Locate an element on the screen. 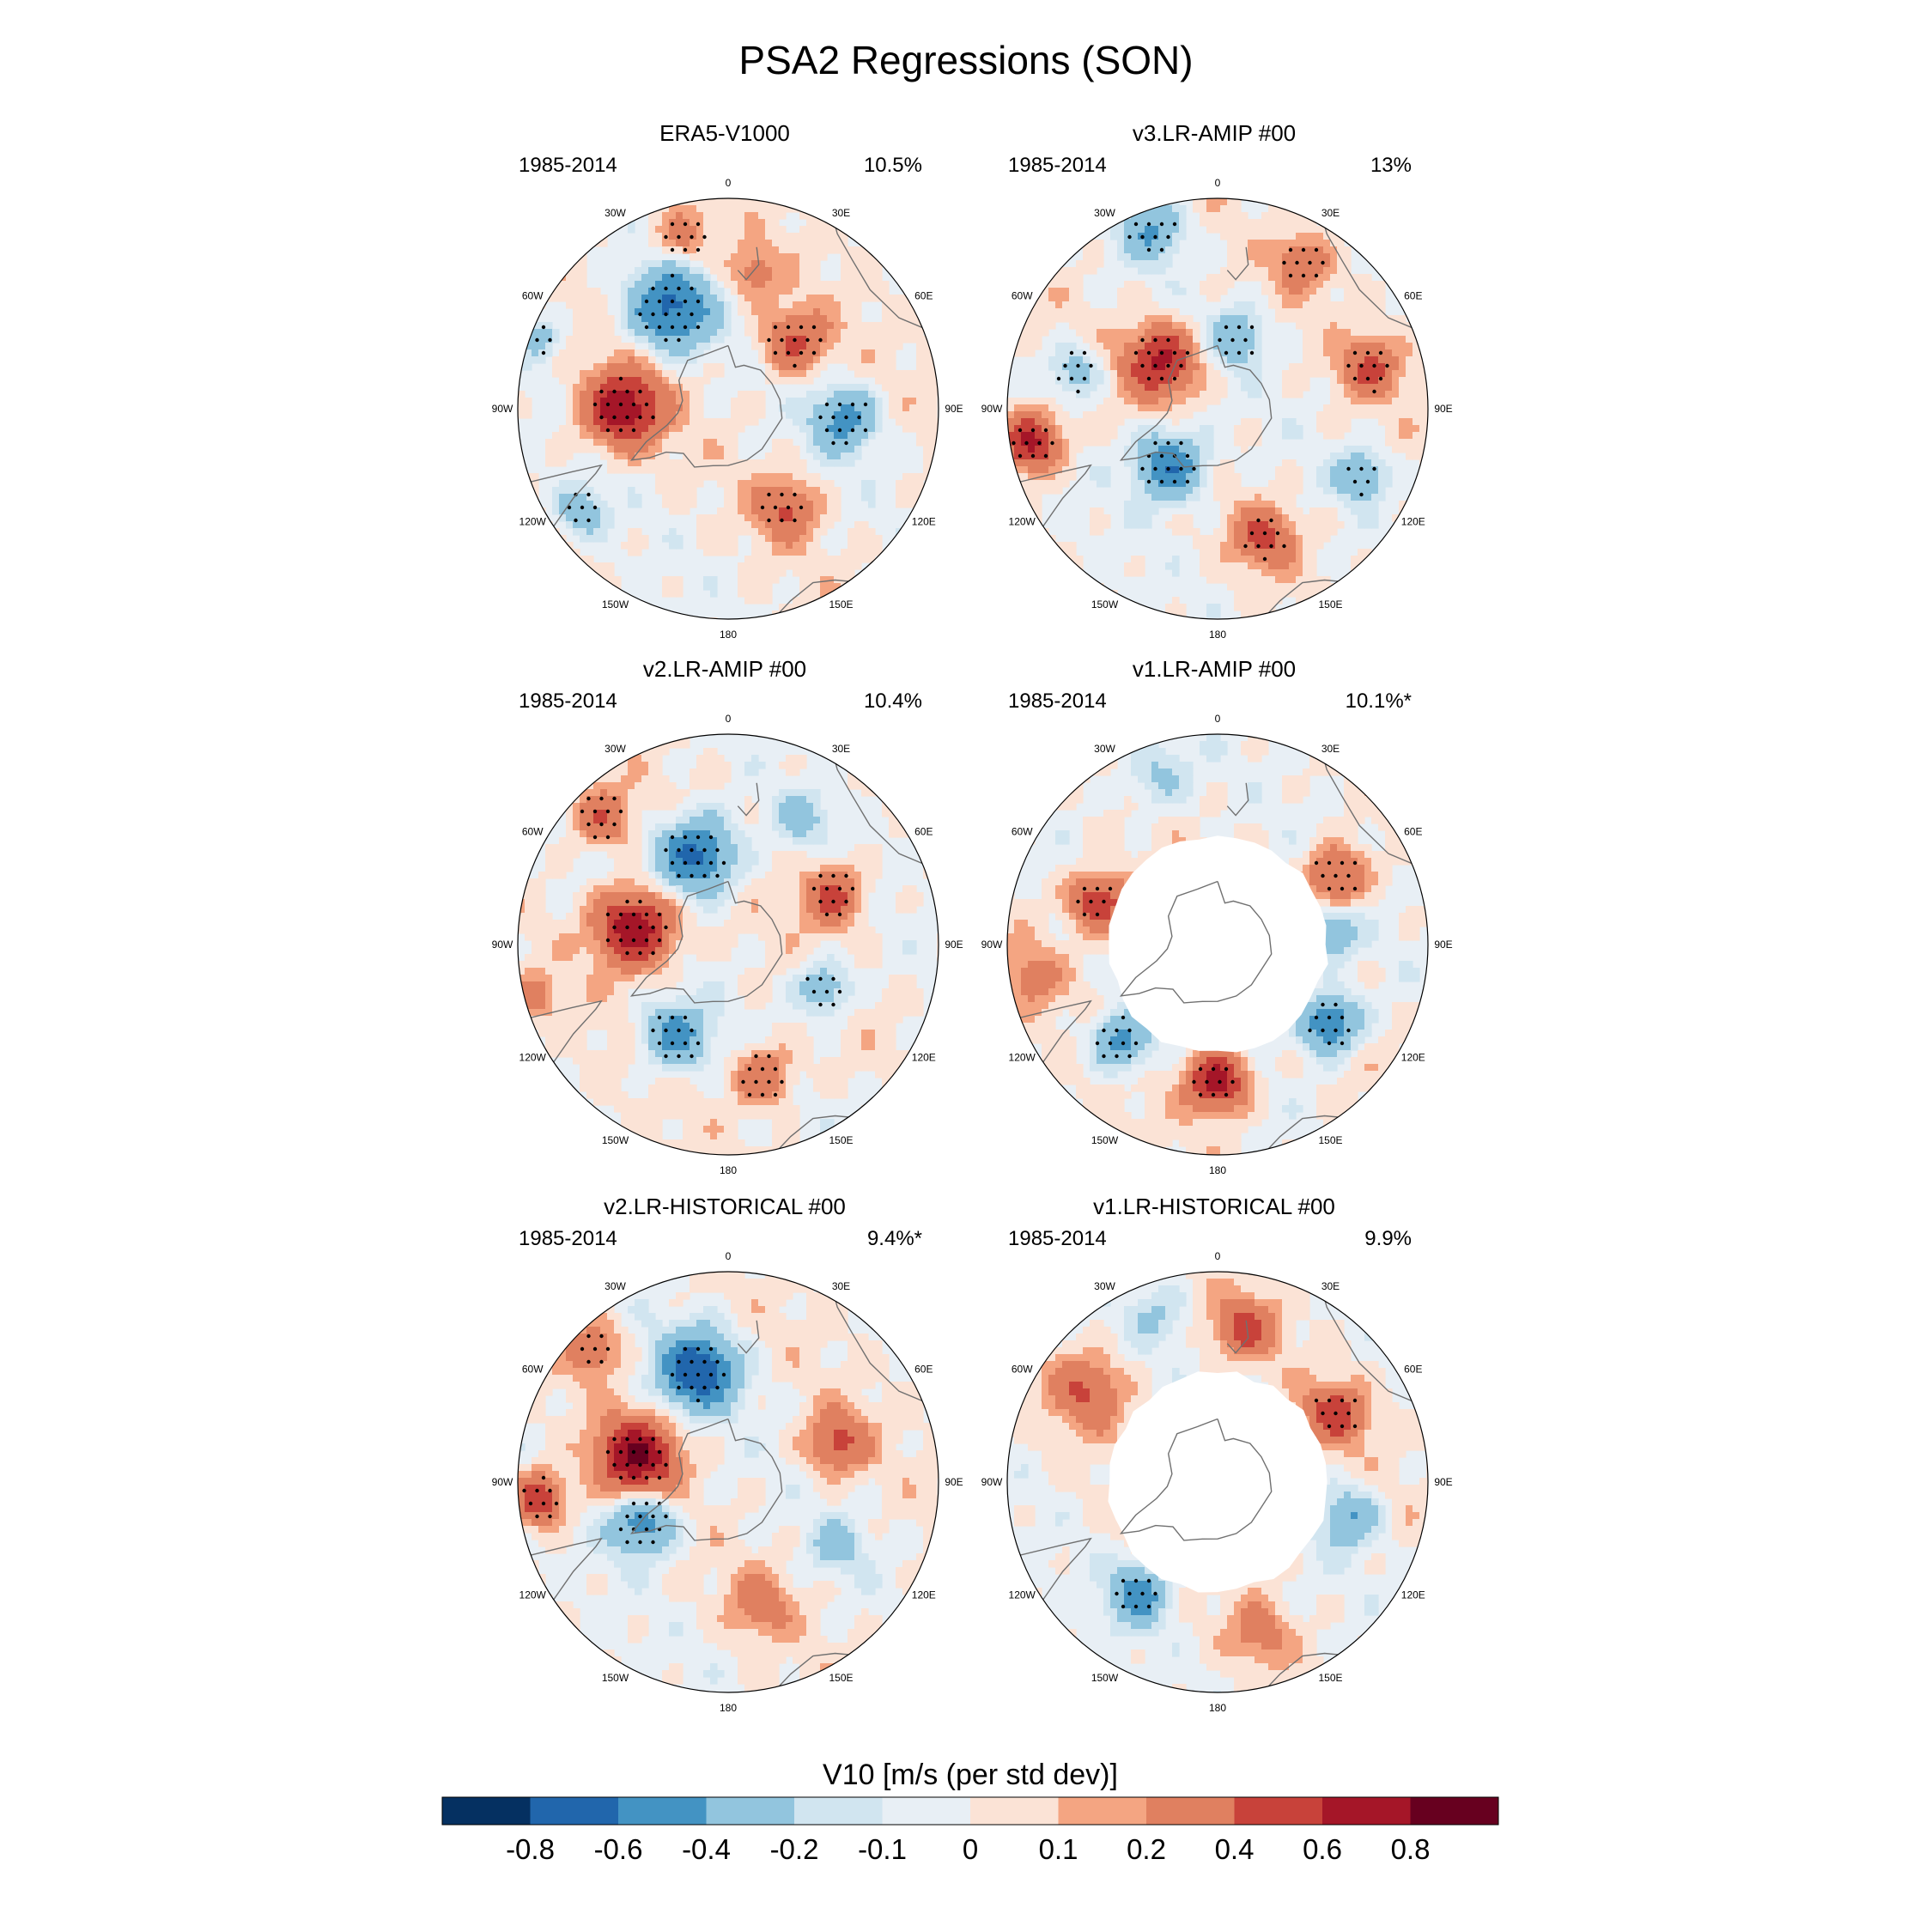  panel-variance: 9.4%* is located at coordinates (895, 1239).